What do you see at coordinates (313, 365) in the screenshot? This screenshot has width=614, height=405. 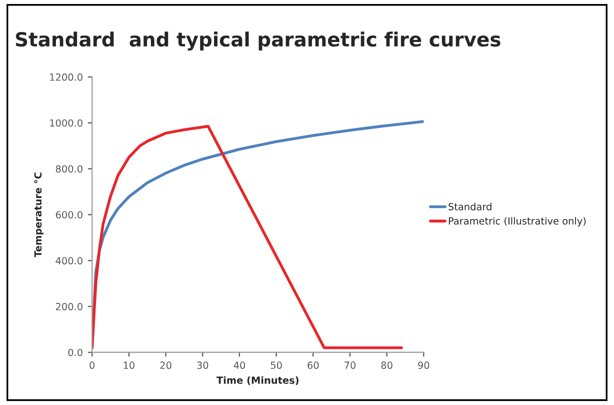 I see `x-tick-label: 60` at bounding box center [313, 365].